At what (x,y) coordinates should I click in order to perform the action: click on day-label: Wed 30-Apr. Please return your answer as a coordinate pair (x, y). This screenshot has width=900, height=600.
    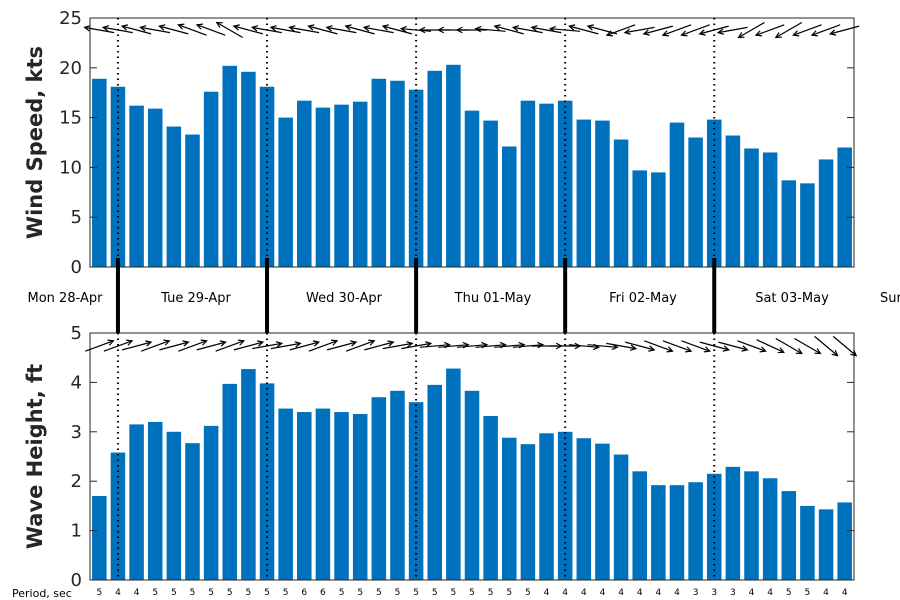
    Looking at the image, I should click on (344, 298).